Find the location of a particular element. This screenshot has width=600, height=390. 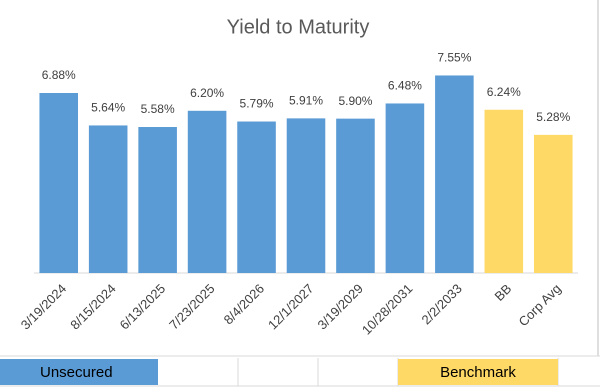

data-label: 6.88% is located at coordinates (59, 75).